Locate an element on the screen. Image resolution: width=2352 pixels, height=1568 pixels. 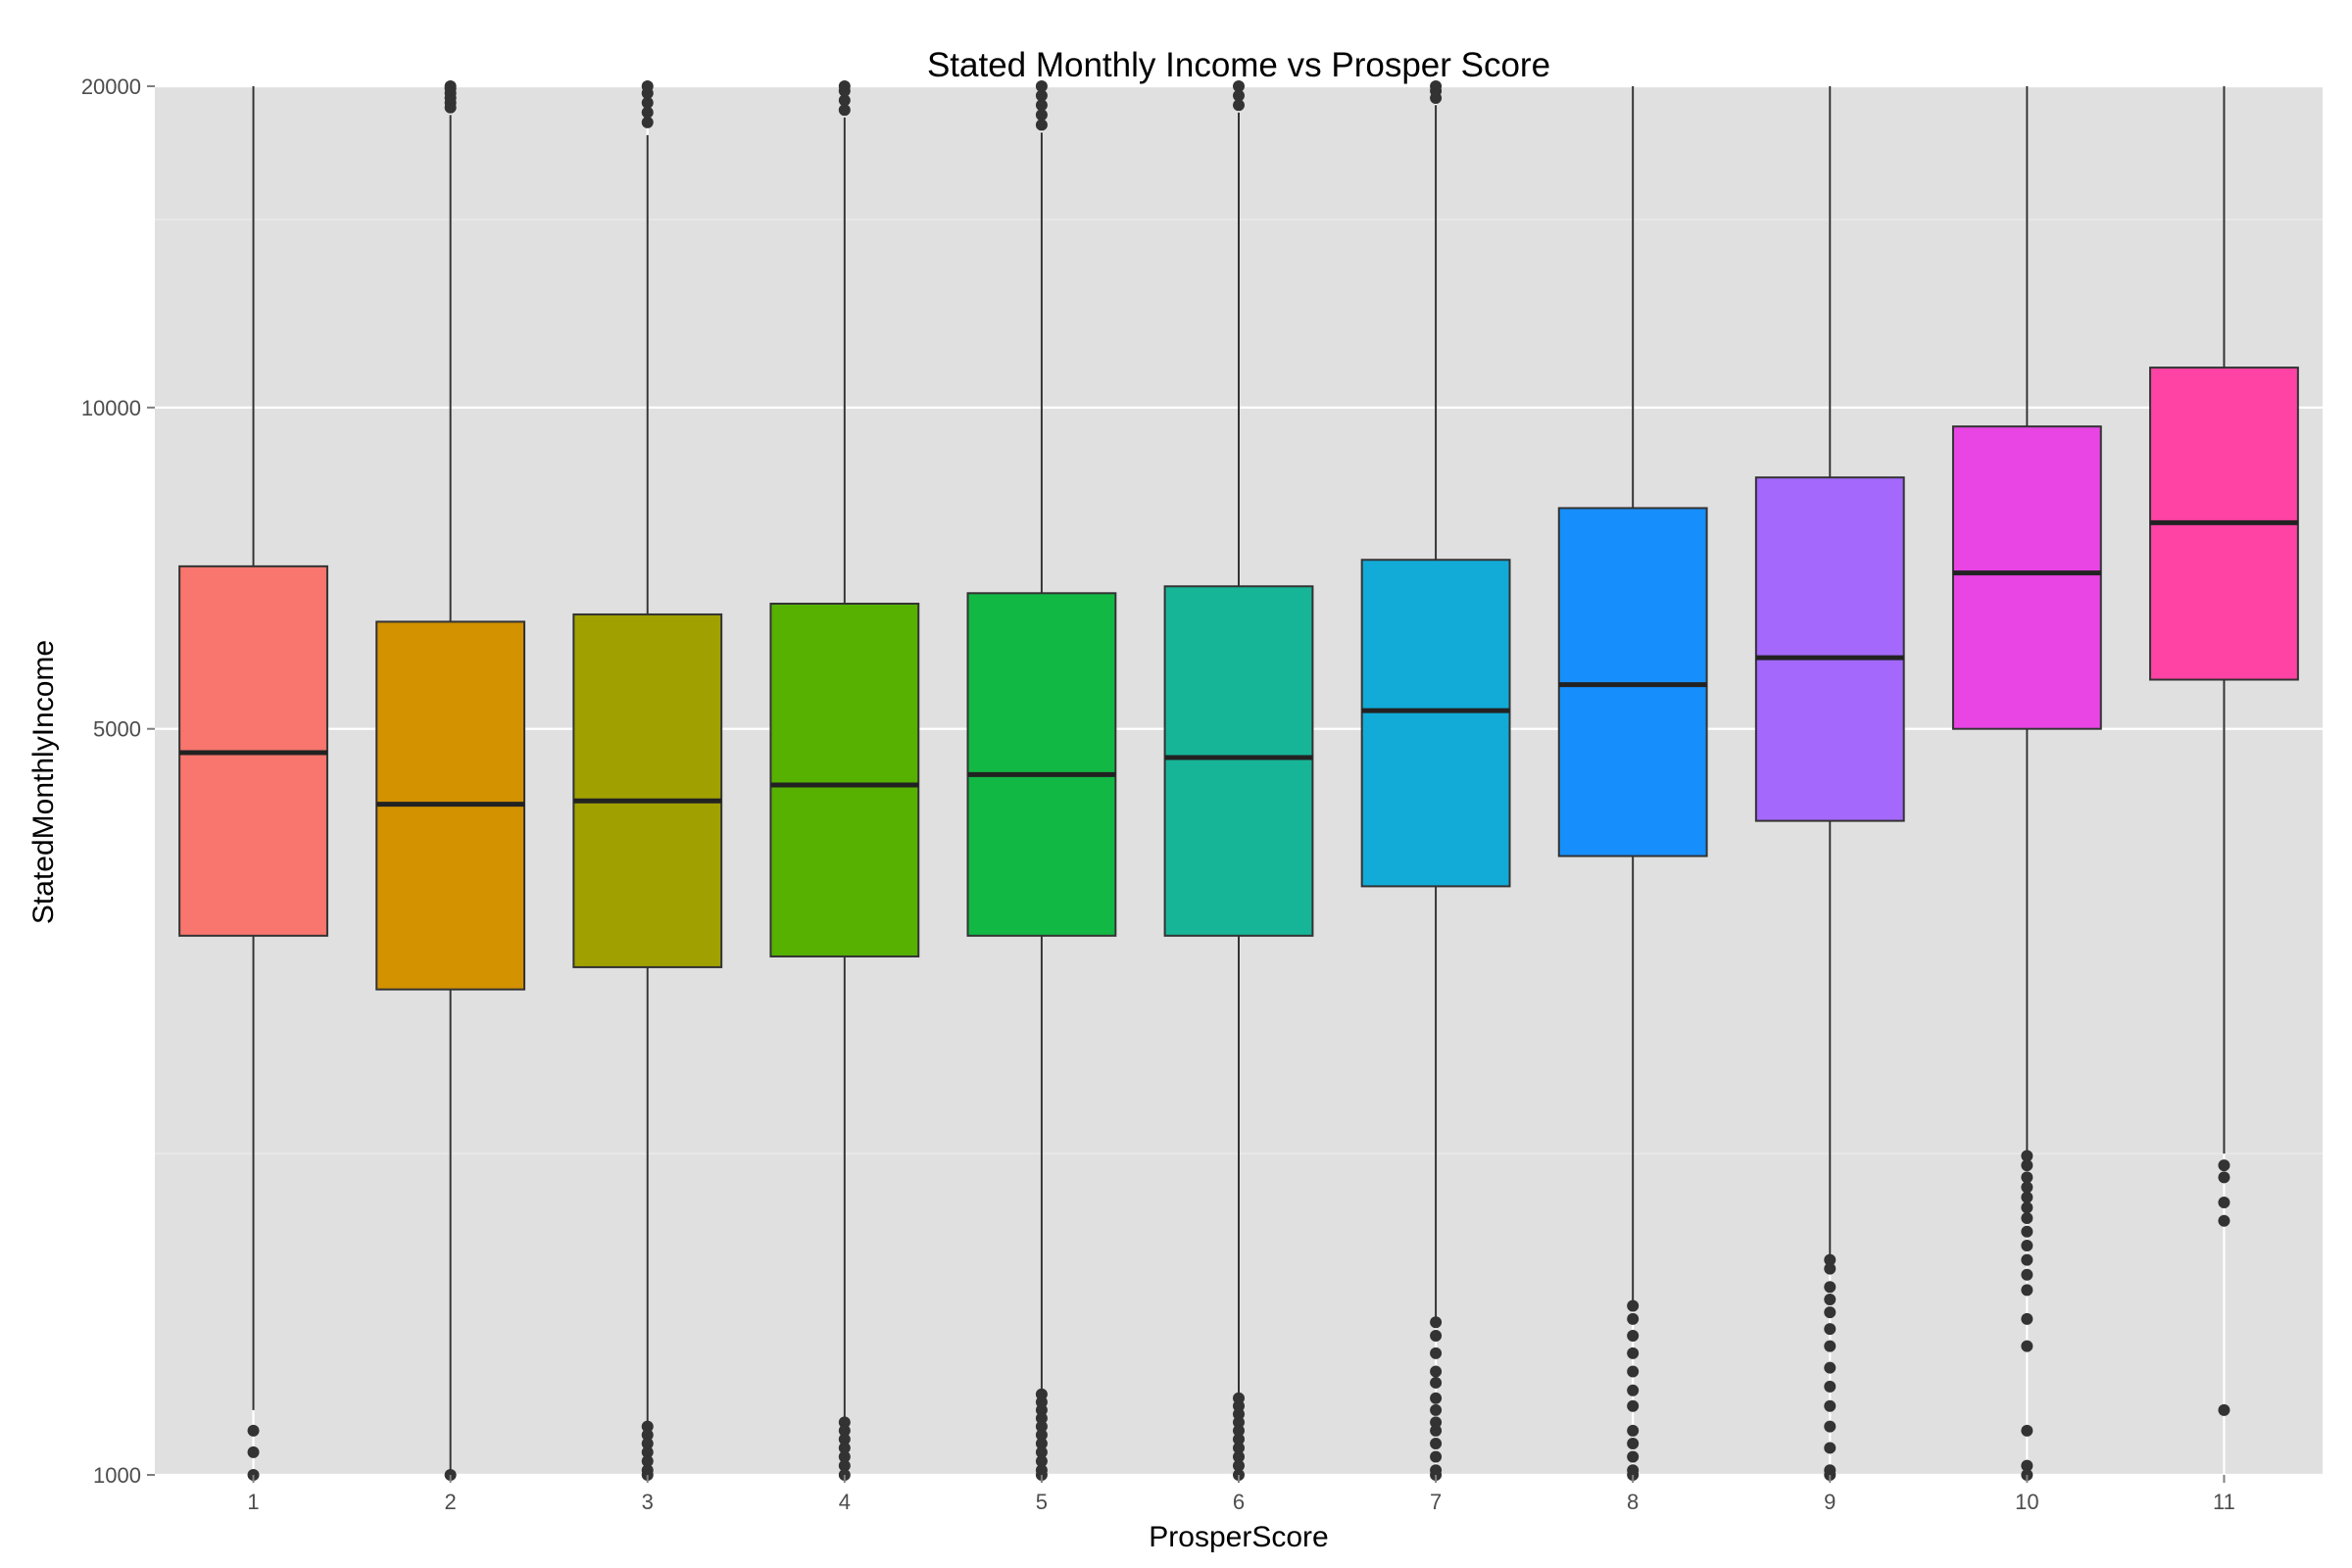
x-tick-label: 3 is located at coordinates (648, 1502).